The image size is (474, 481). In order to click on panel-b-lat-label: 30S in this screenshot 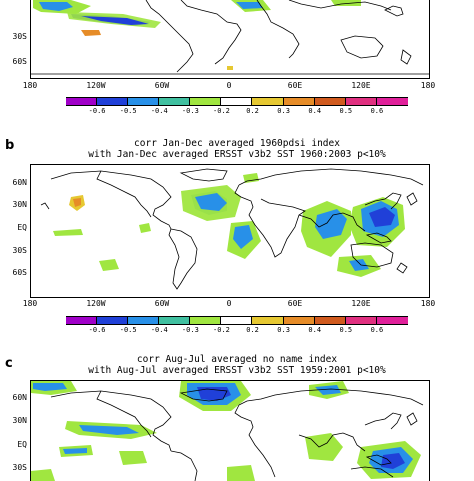, I will do `click(19, 250)`.